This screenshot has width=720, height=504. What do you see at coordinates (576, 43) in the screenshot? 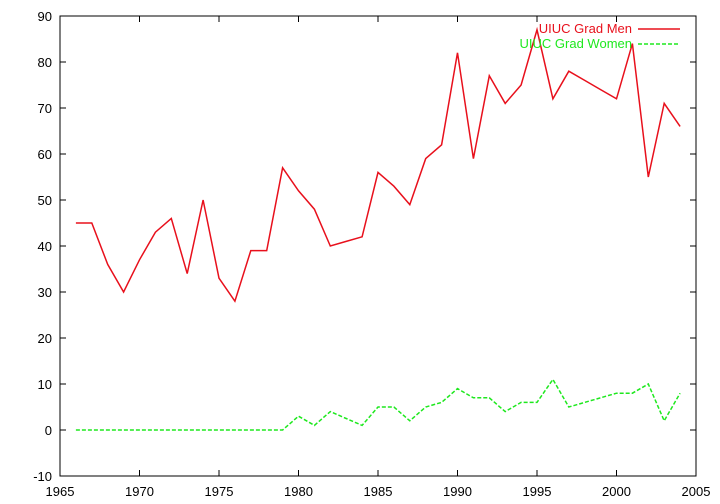
I see `legend-label: UIUC Grad Women` at bounding box center [576, 43].